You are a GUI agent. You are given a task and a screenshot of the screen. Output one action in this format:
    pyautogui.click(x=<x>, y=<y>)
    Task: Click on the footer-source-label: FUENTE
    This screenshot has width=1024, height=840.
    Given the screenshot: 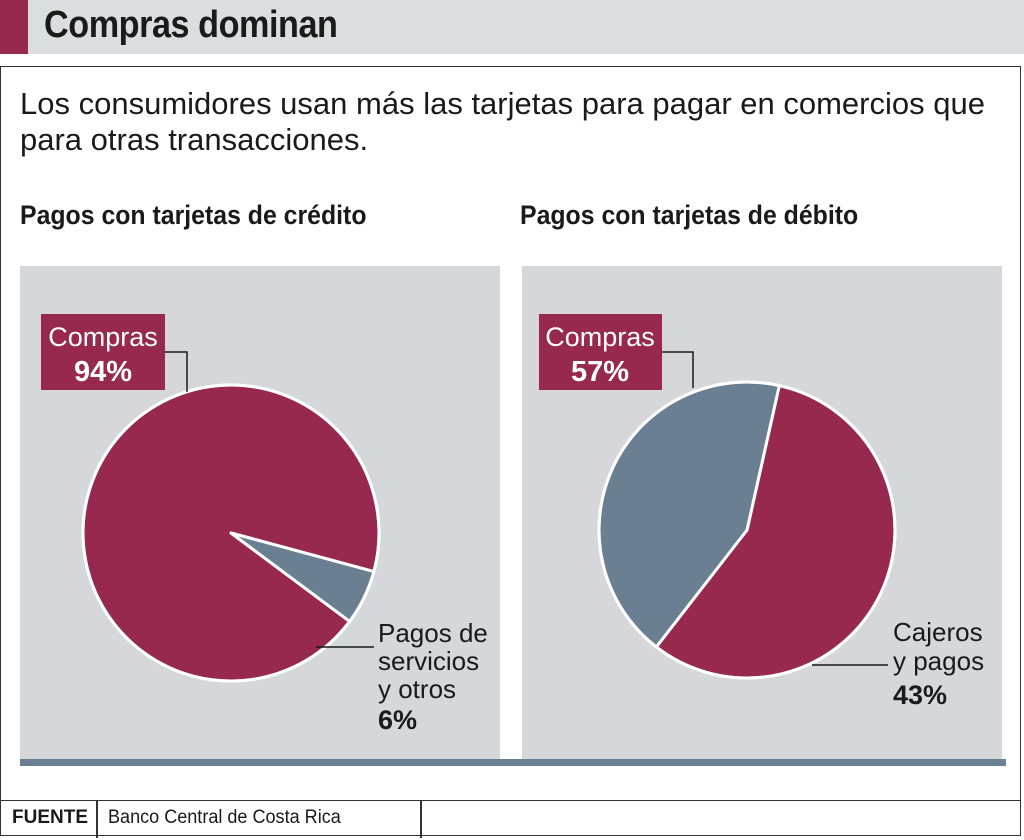 What is the action you would take?
    pyautogui.click(x=50, y=817)
    